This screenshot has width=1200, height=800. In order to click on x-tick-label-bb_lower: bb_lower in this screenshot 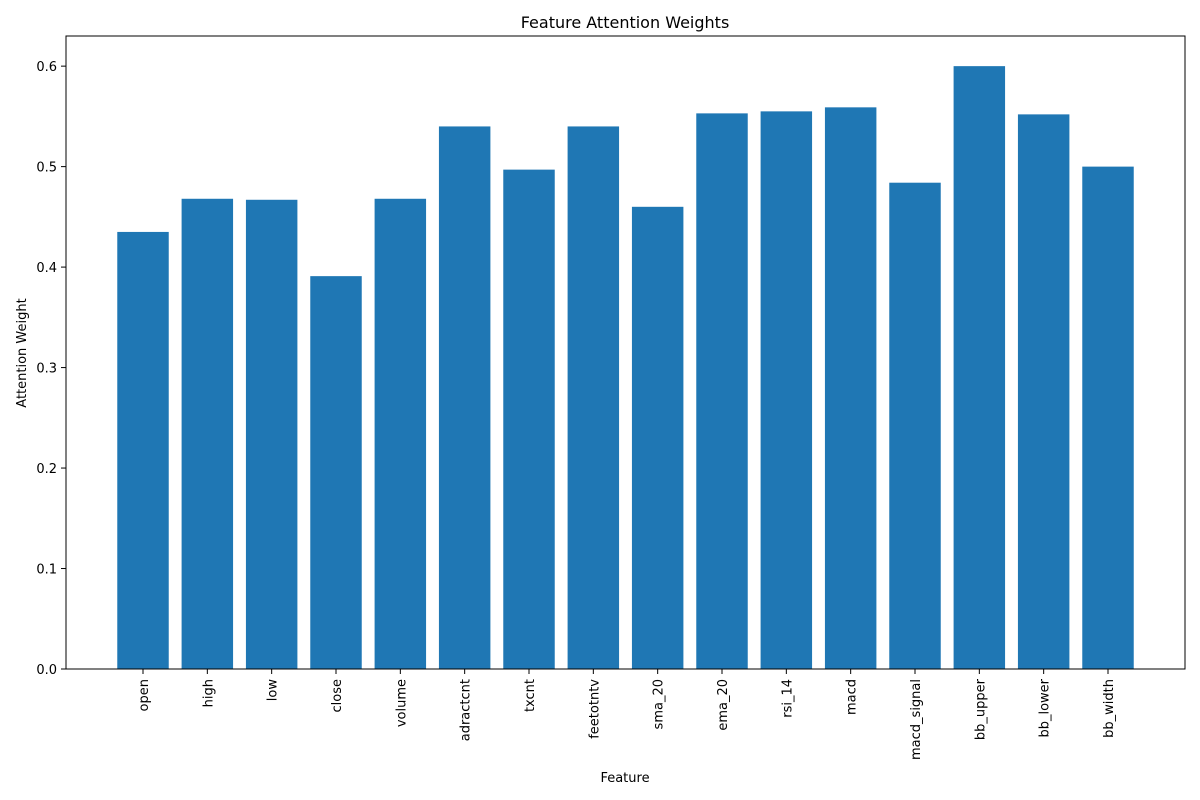, I will do `click(1045, 707)`.